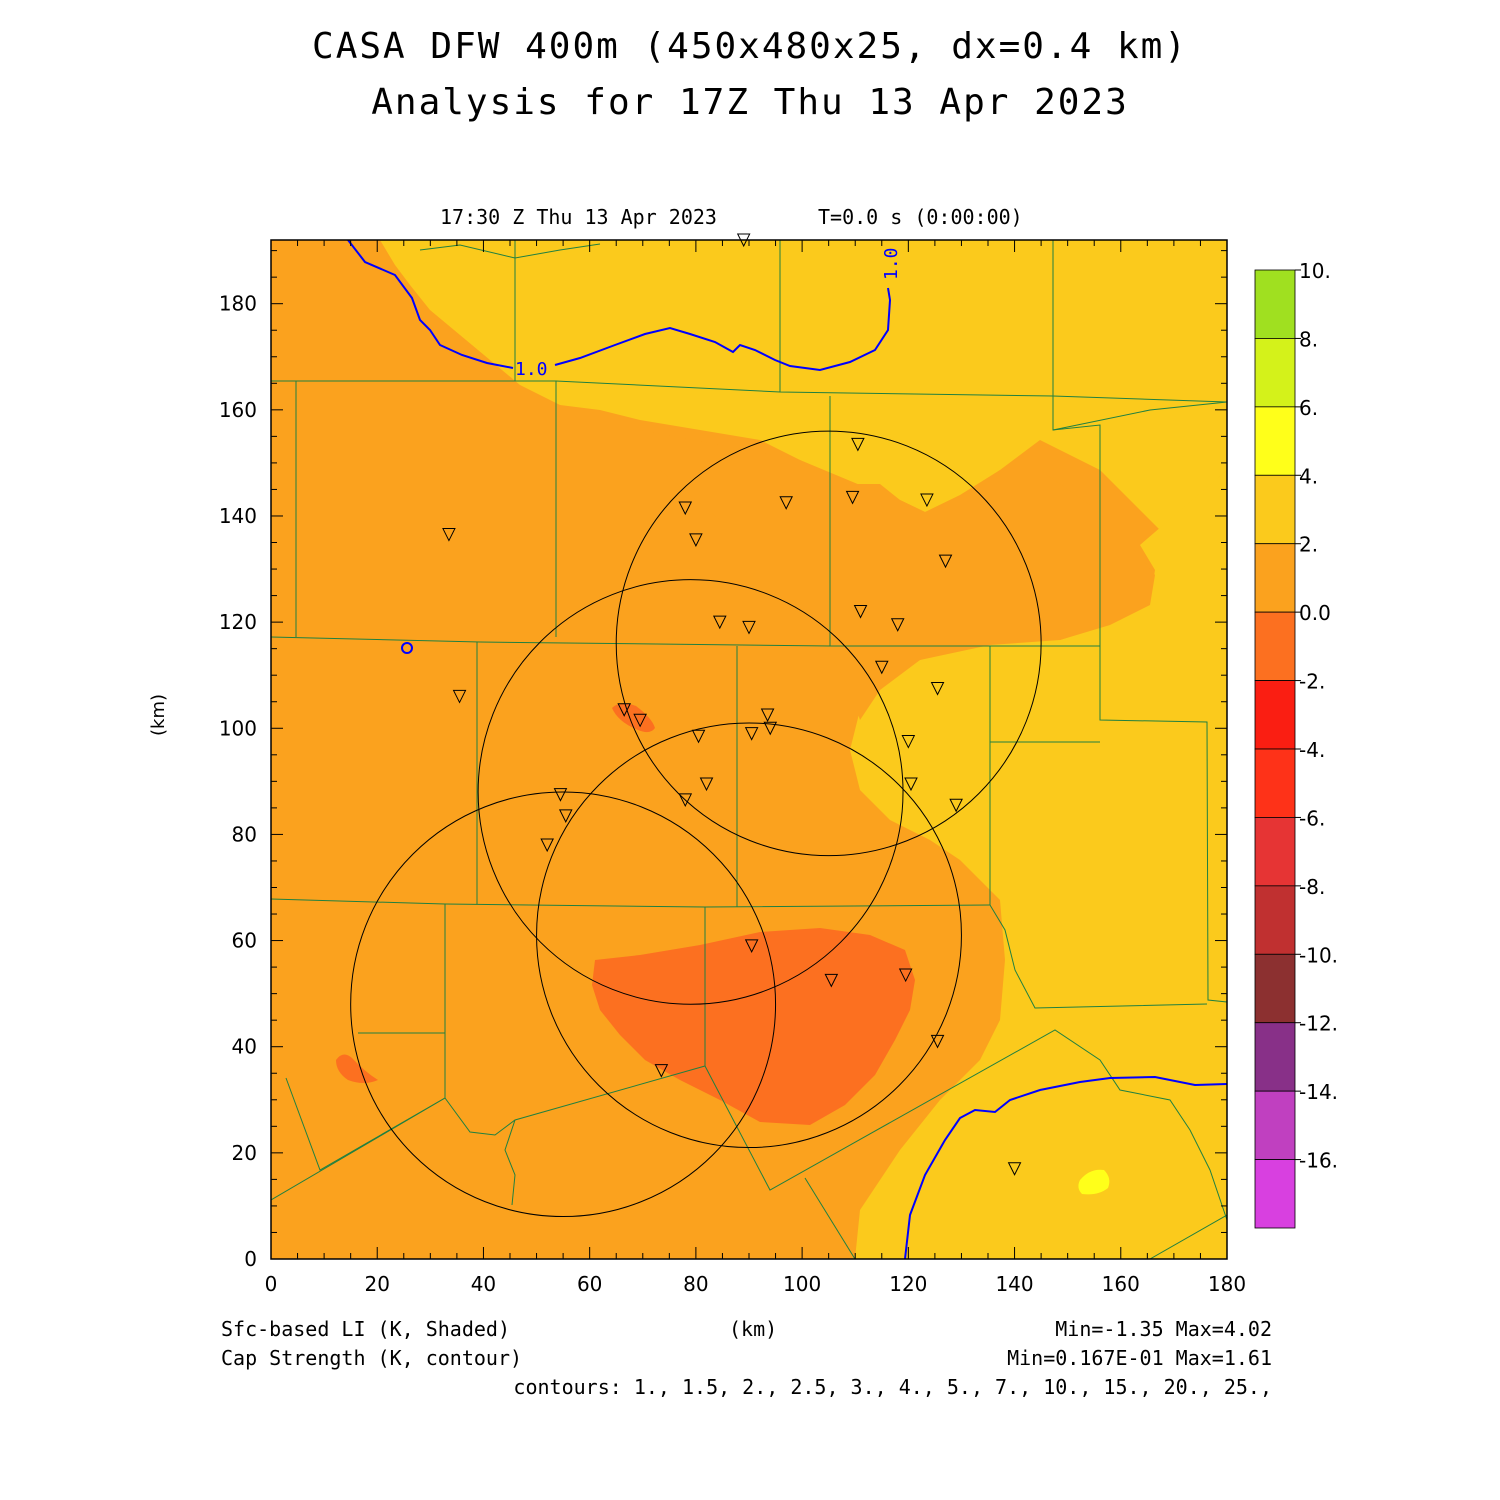  What do you see at coordinates (1318, 955) in the screenshot?
I see `colorbar-label: -10.` at bounding box center [1318, 955].